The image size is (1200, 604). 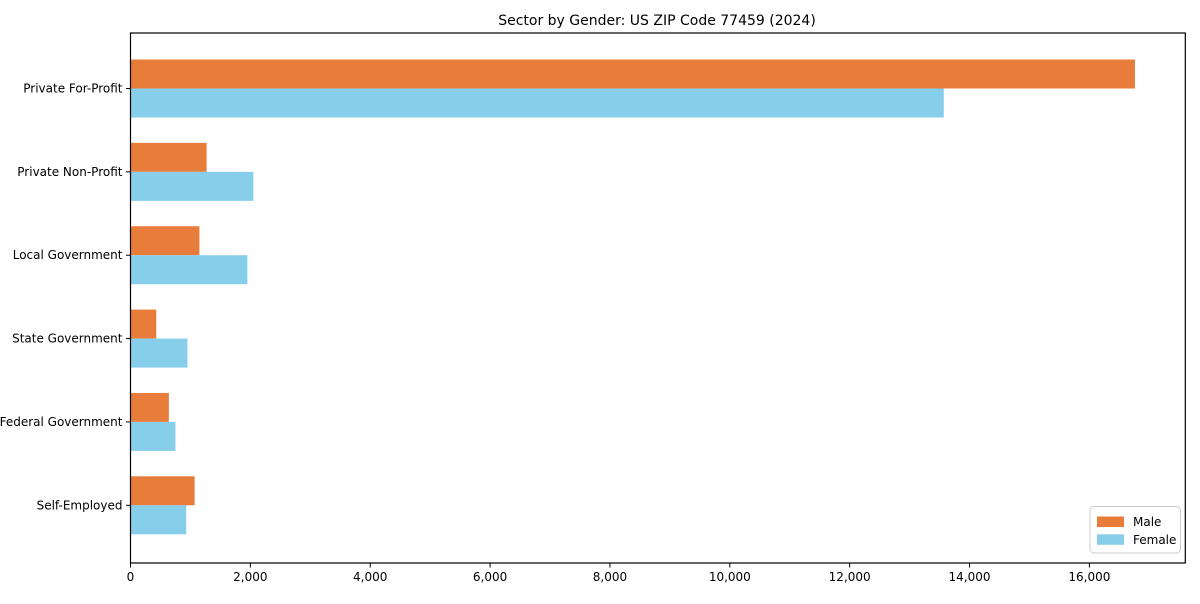 I want to click on y-tick-label-local-government: Local Government, so click(x=68, y=255).